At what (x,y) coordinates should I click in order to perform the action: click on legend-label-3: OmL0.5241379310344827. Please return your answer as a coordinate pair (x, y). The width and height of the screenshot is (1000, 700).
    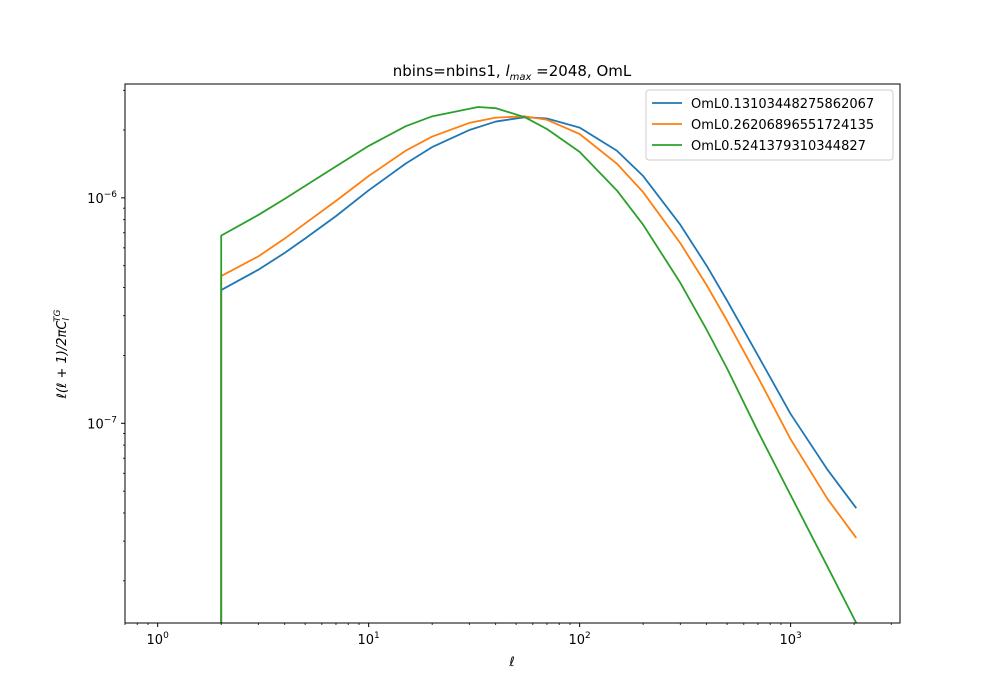
    Looking at the image, I should click on (778, 146).